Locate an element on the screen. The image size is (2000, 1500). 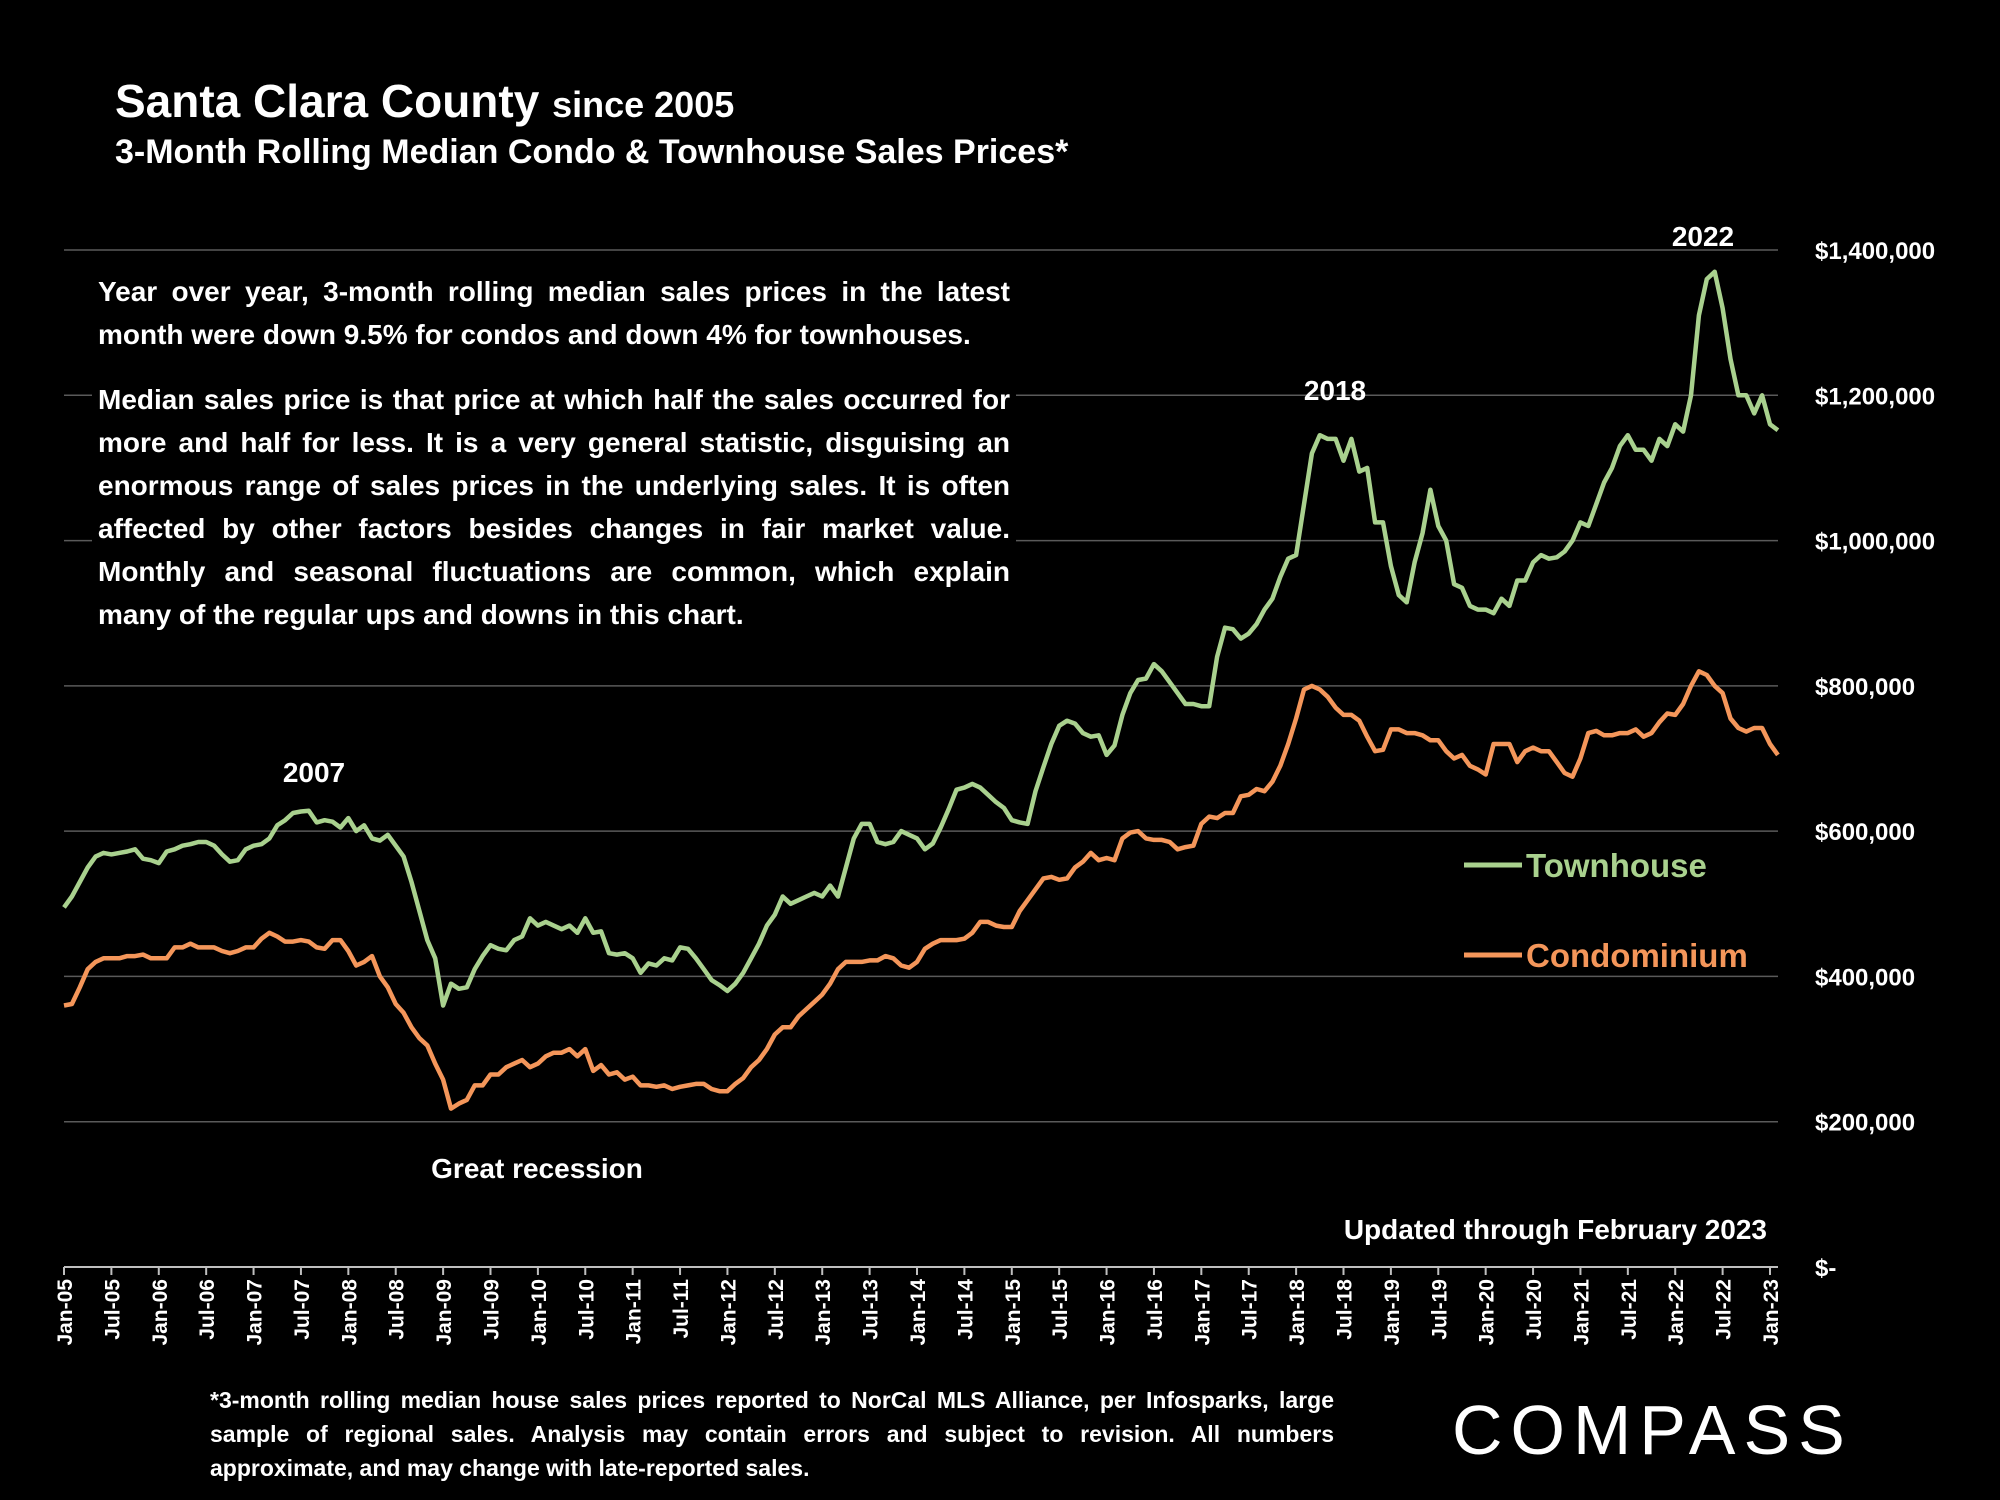
x-tick-label: Jul-06 is located at coordinates (207, 1309).